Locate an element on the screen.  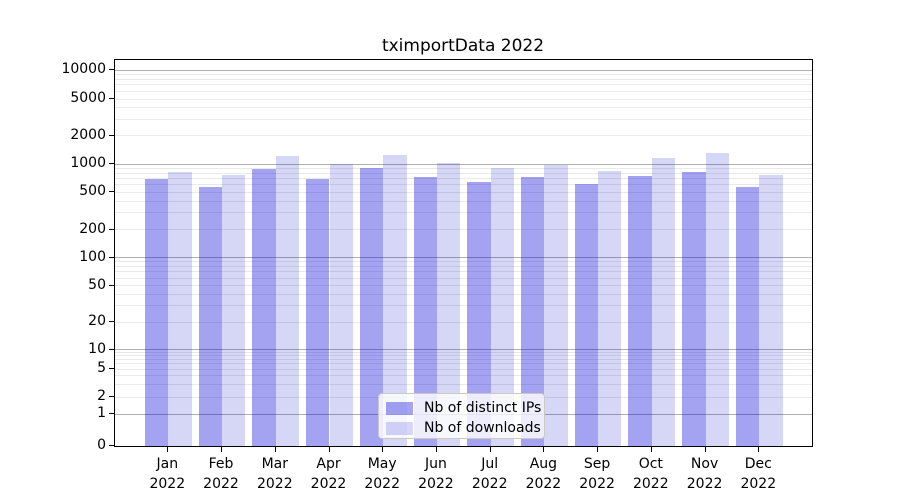
bar-dec-ips is located at coordinates (747, 316).